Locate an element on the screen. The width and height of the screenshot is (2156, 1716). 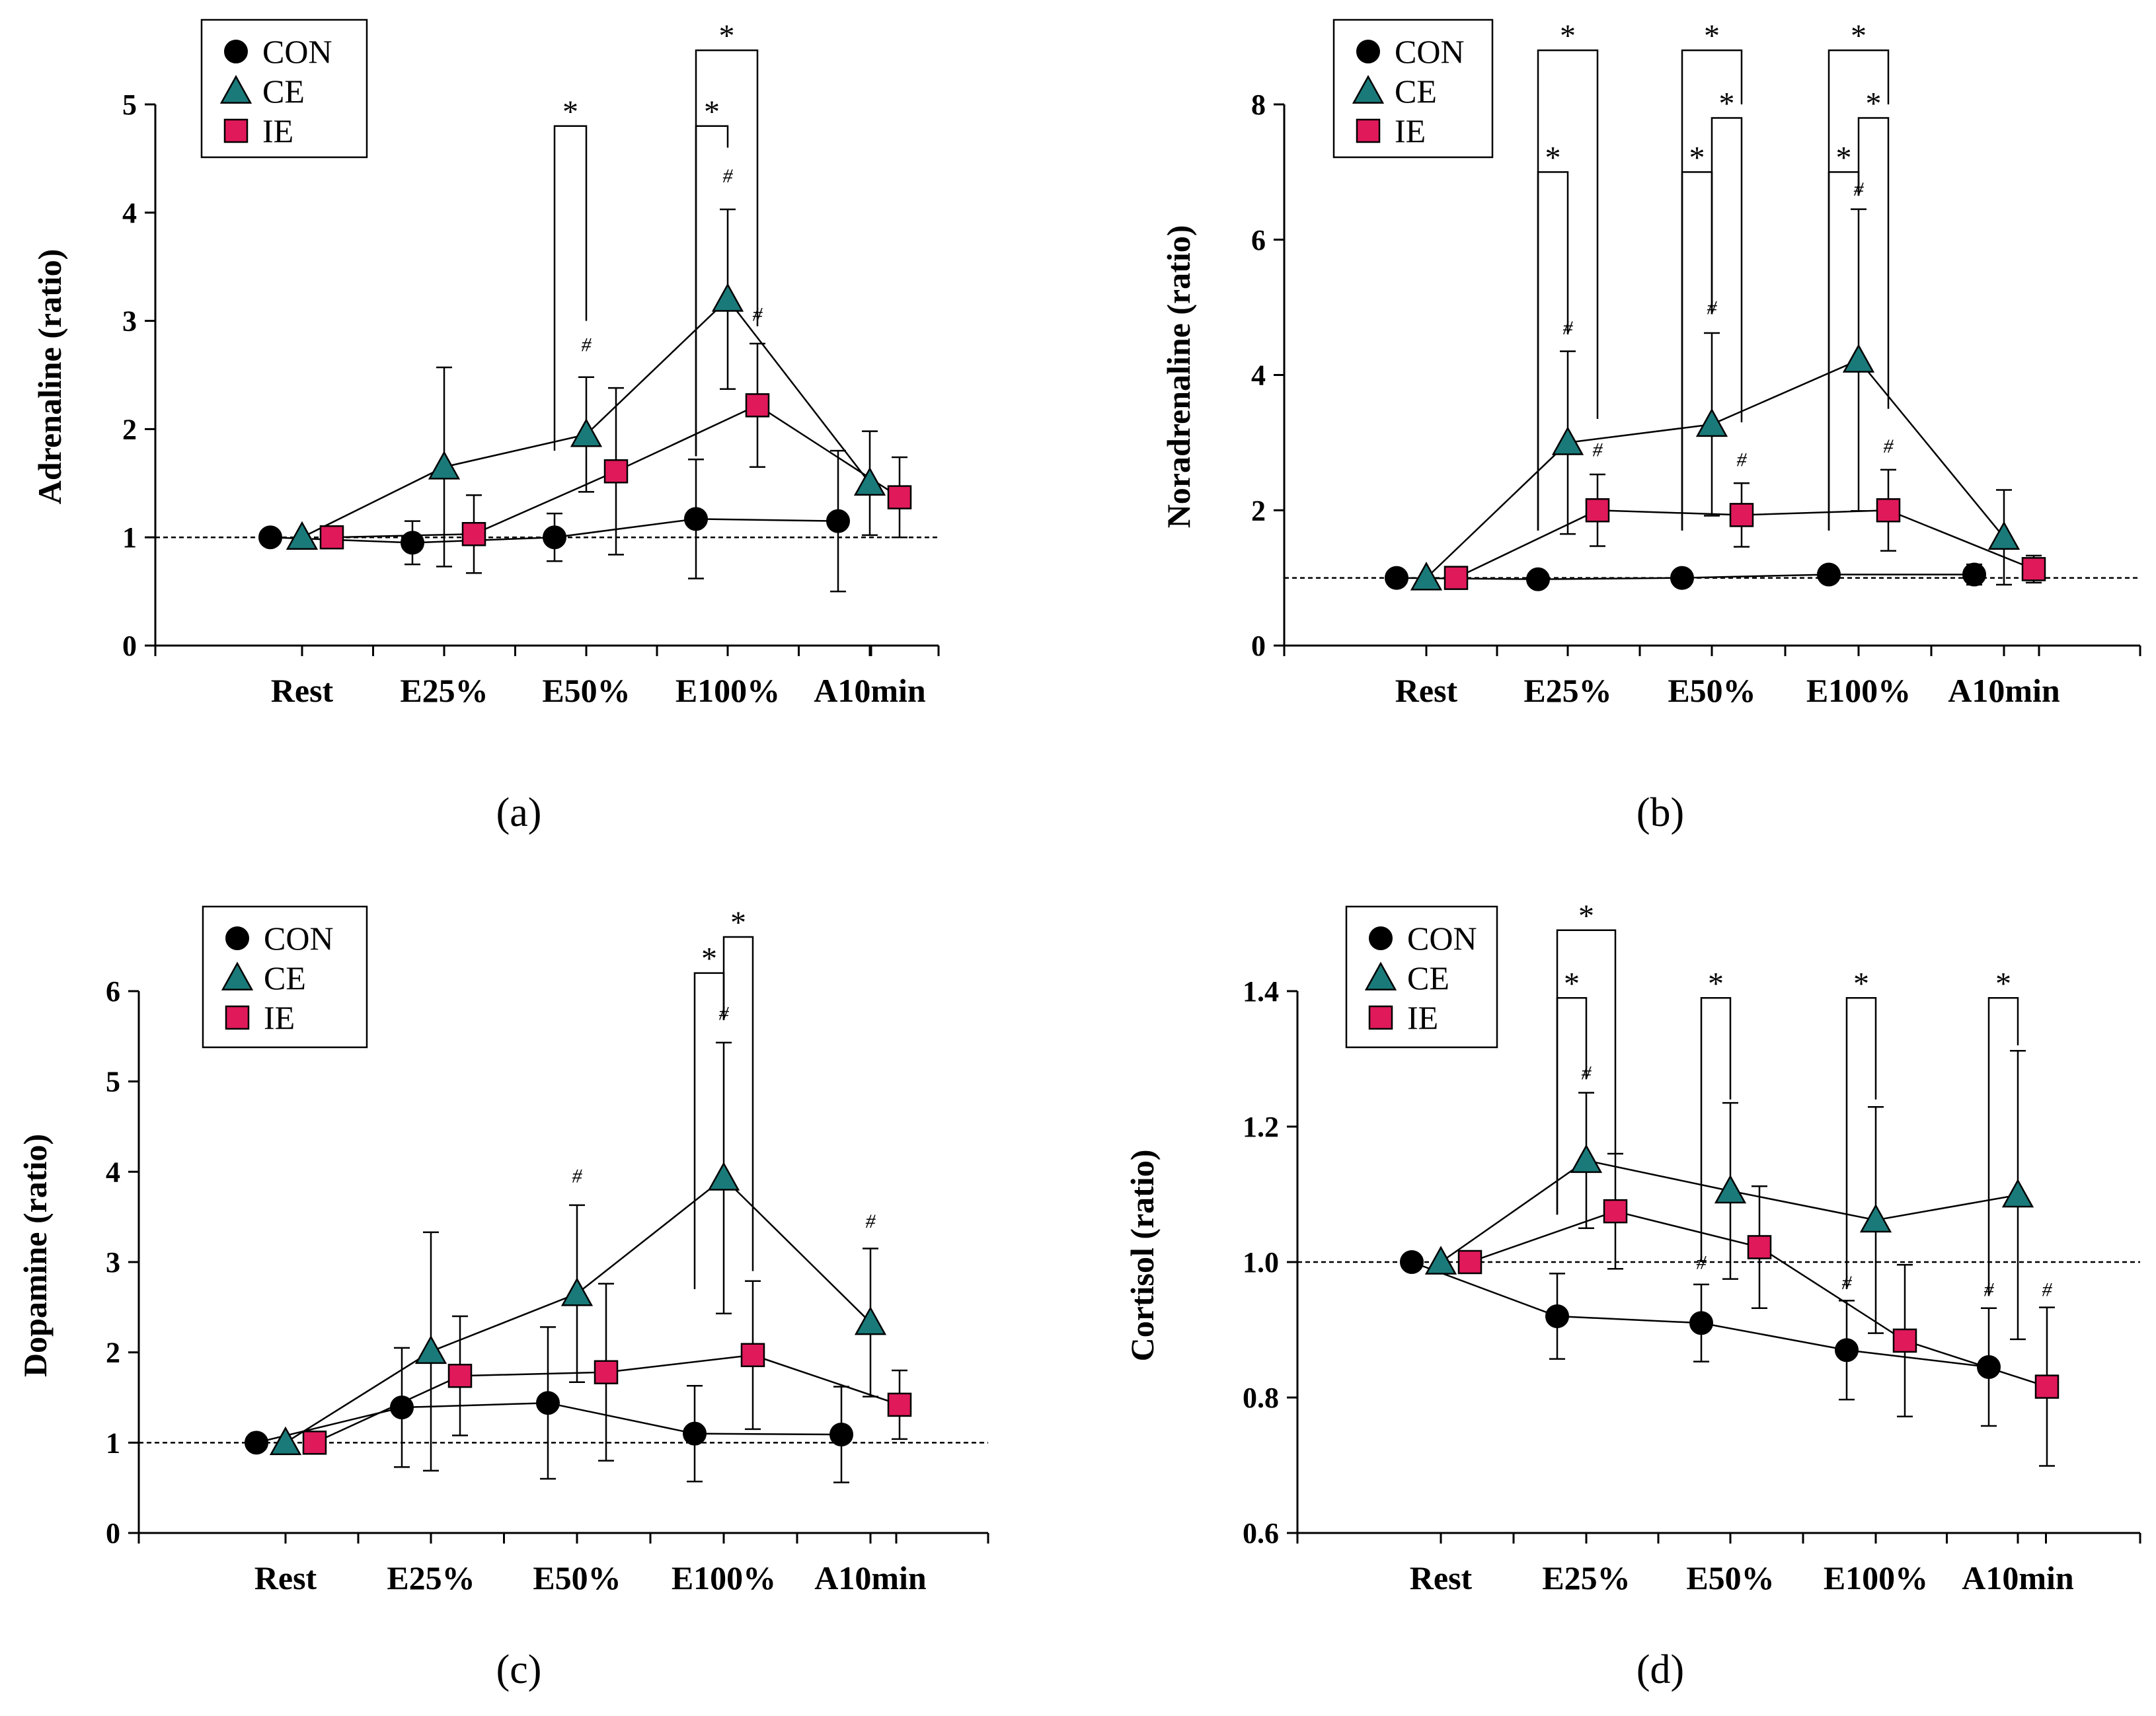
y-axis-title: Adrenaline (ratio) is located at coordinates (49, 377).